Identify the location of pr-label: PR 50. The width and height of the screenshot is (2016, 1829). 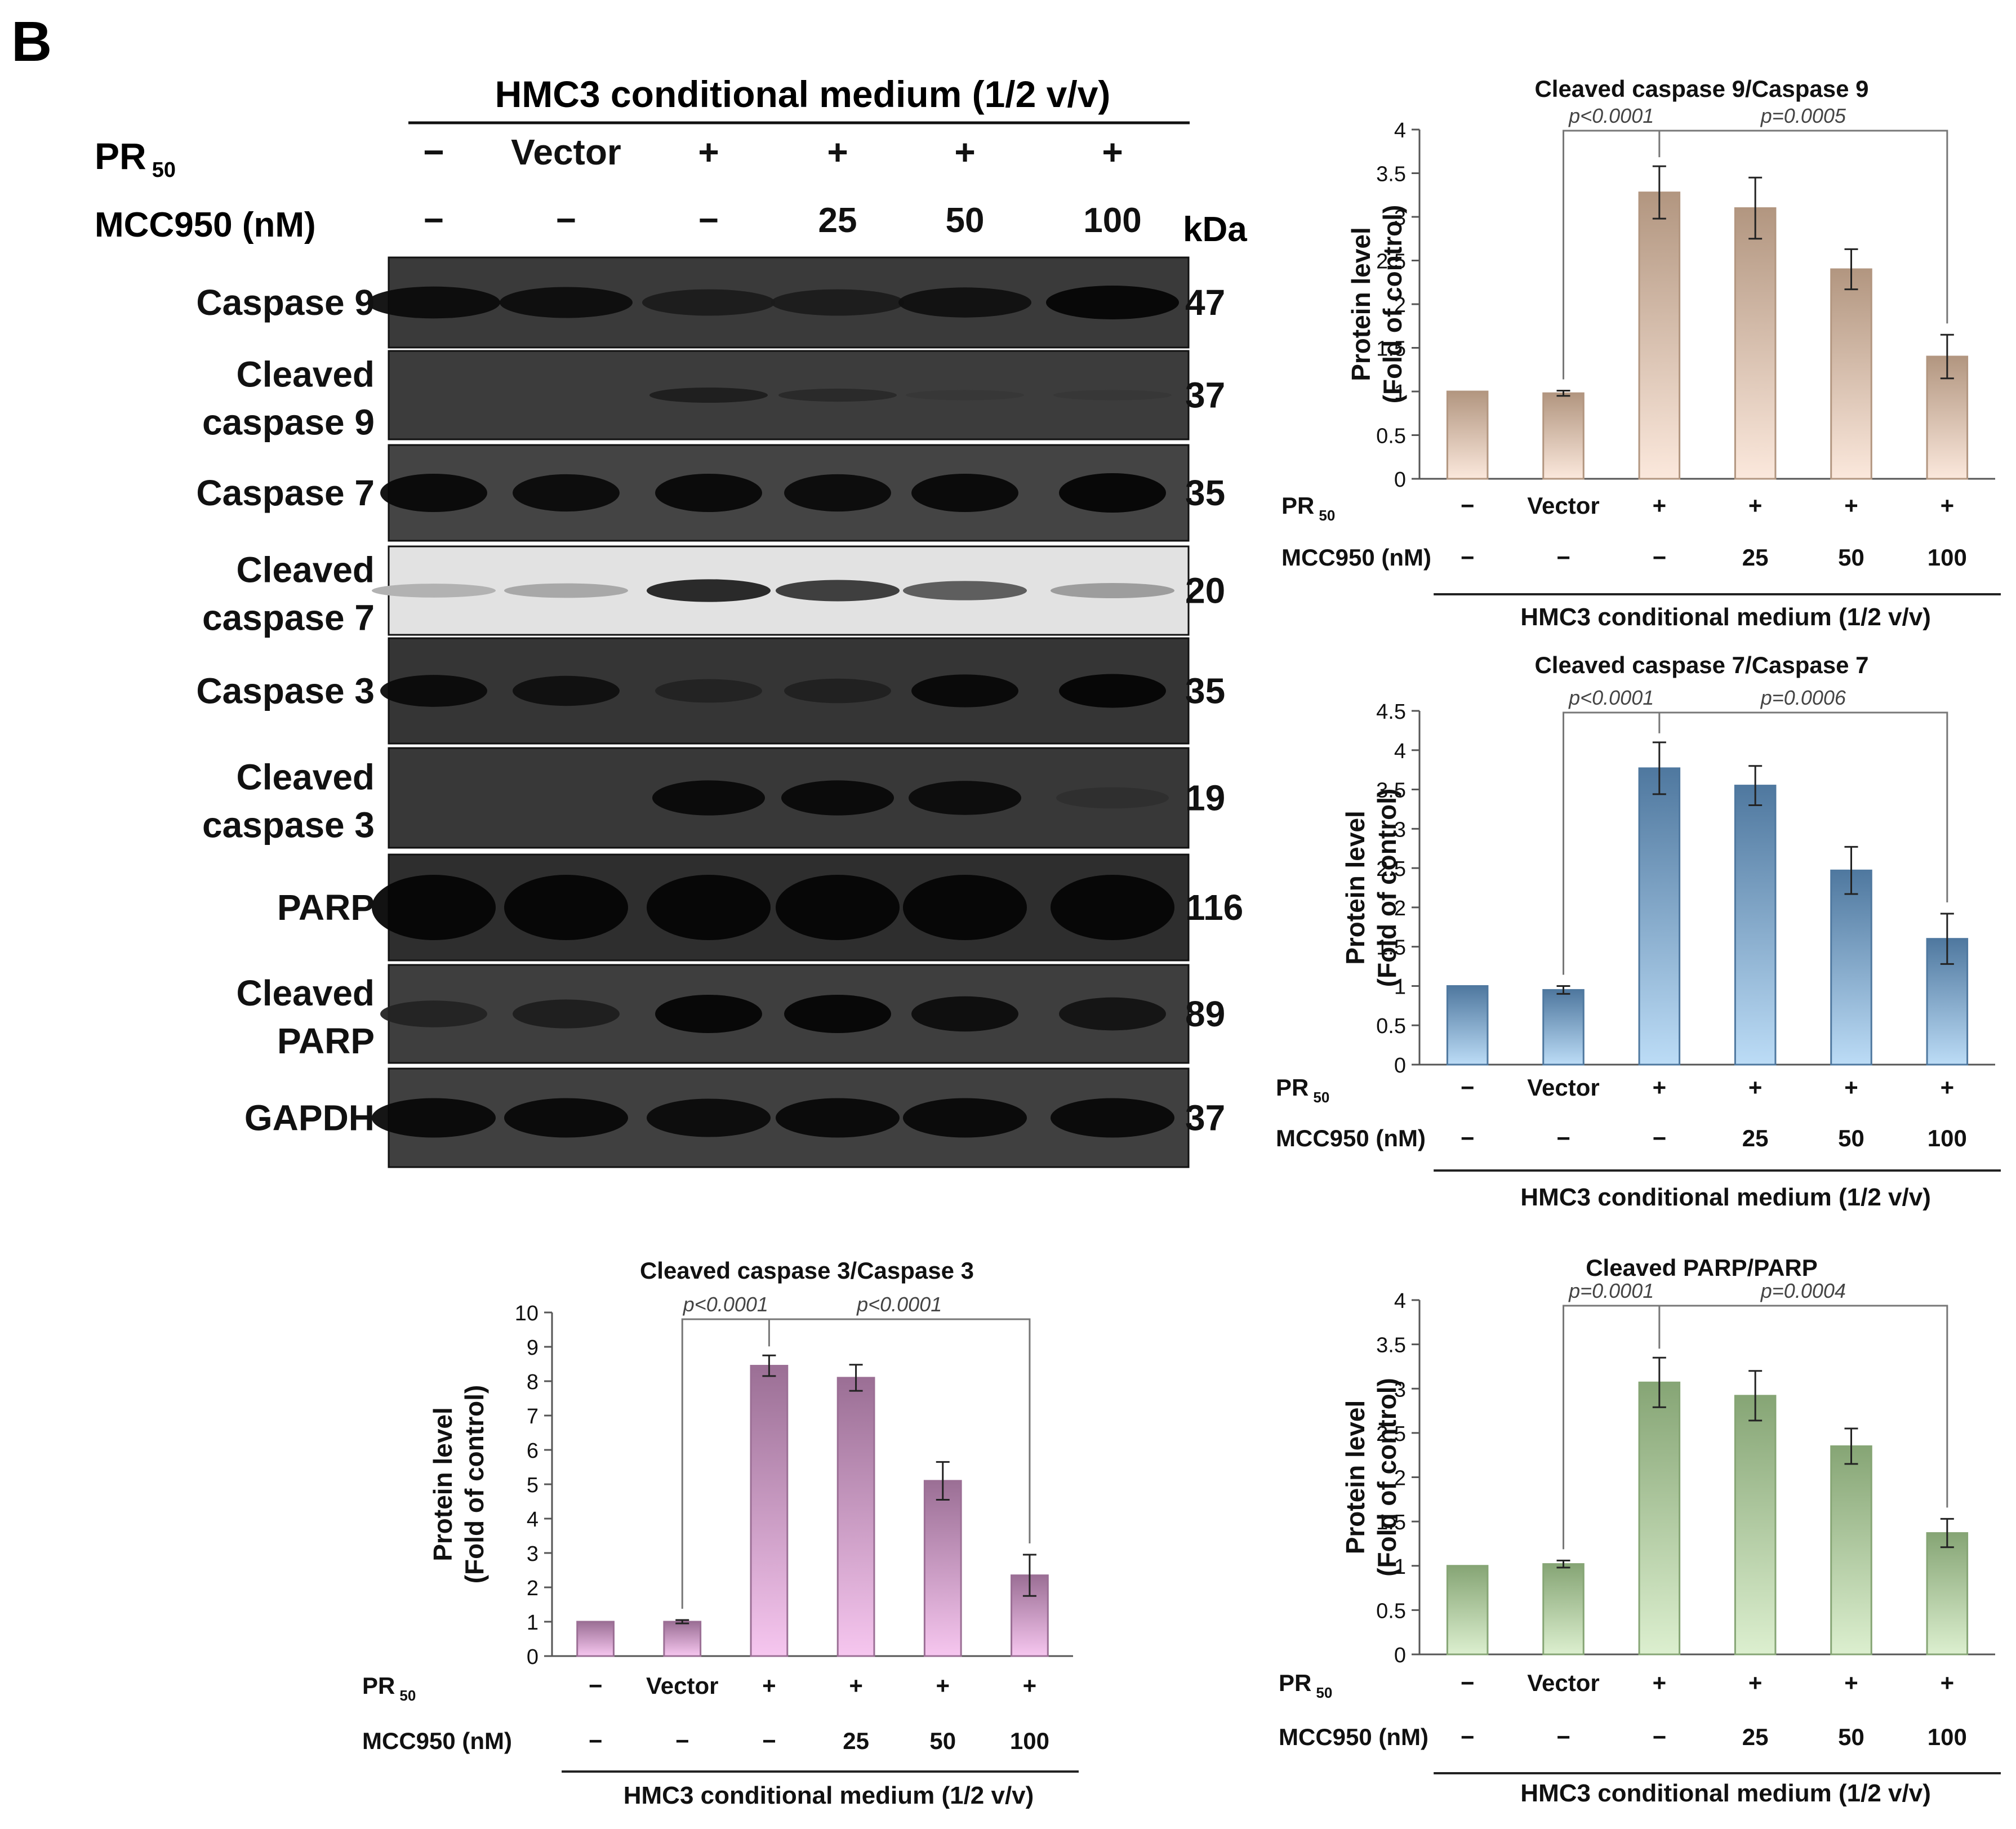
(389, 1688).